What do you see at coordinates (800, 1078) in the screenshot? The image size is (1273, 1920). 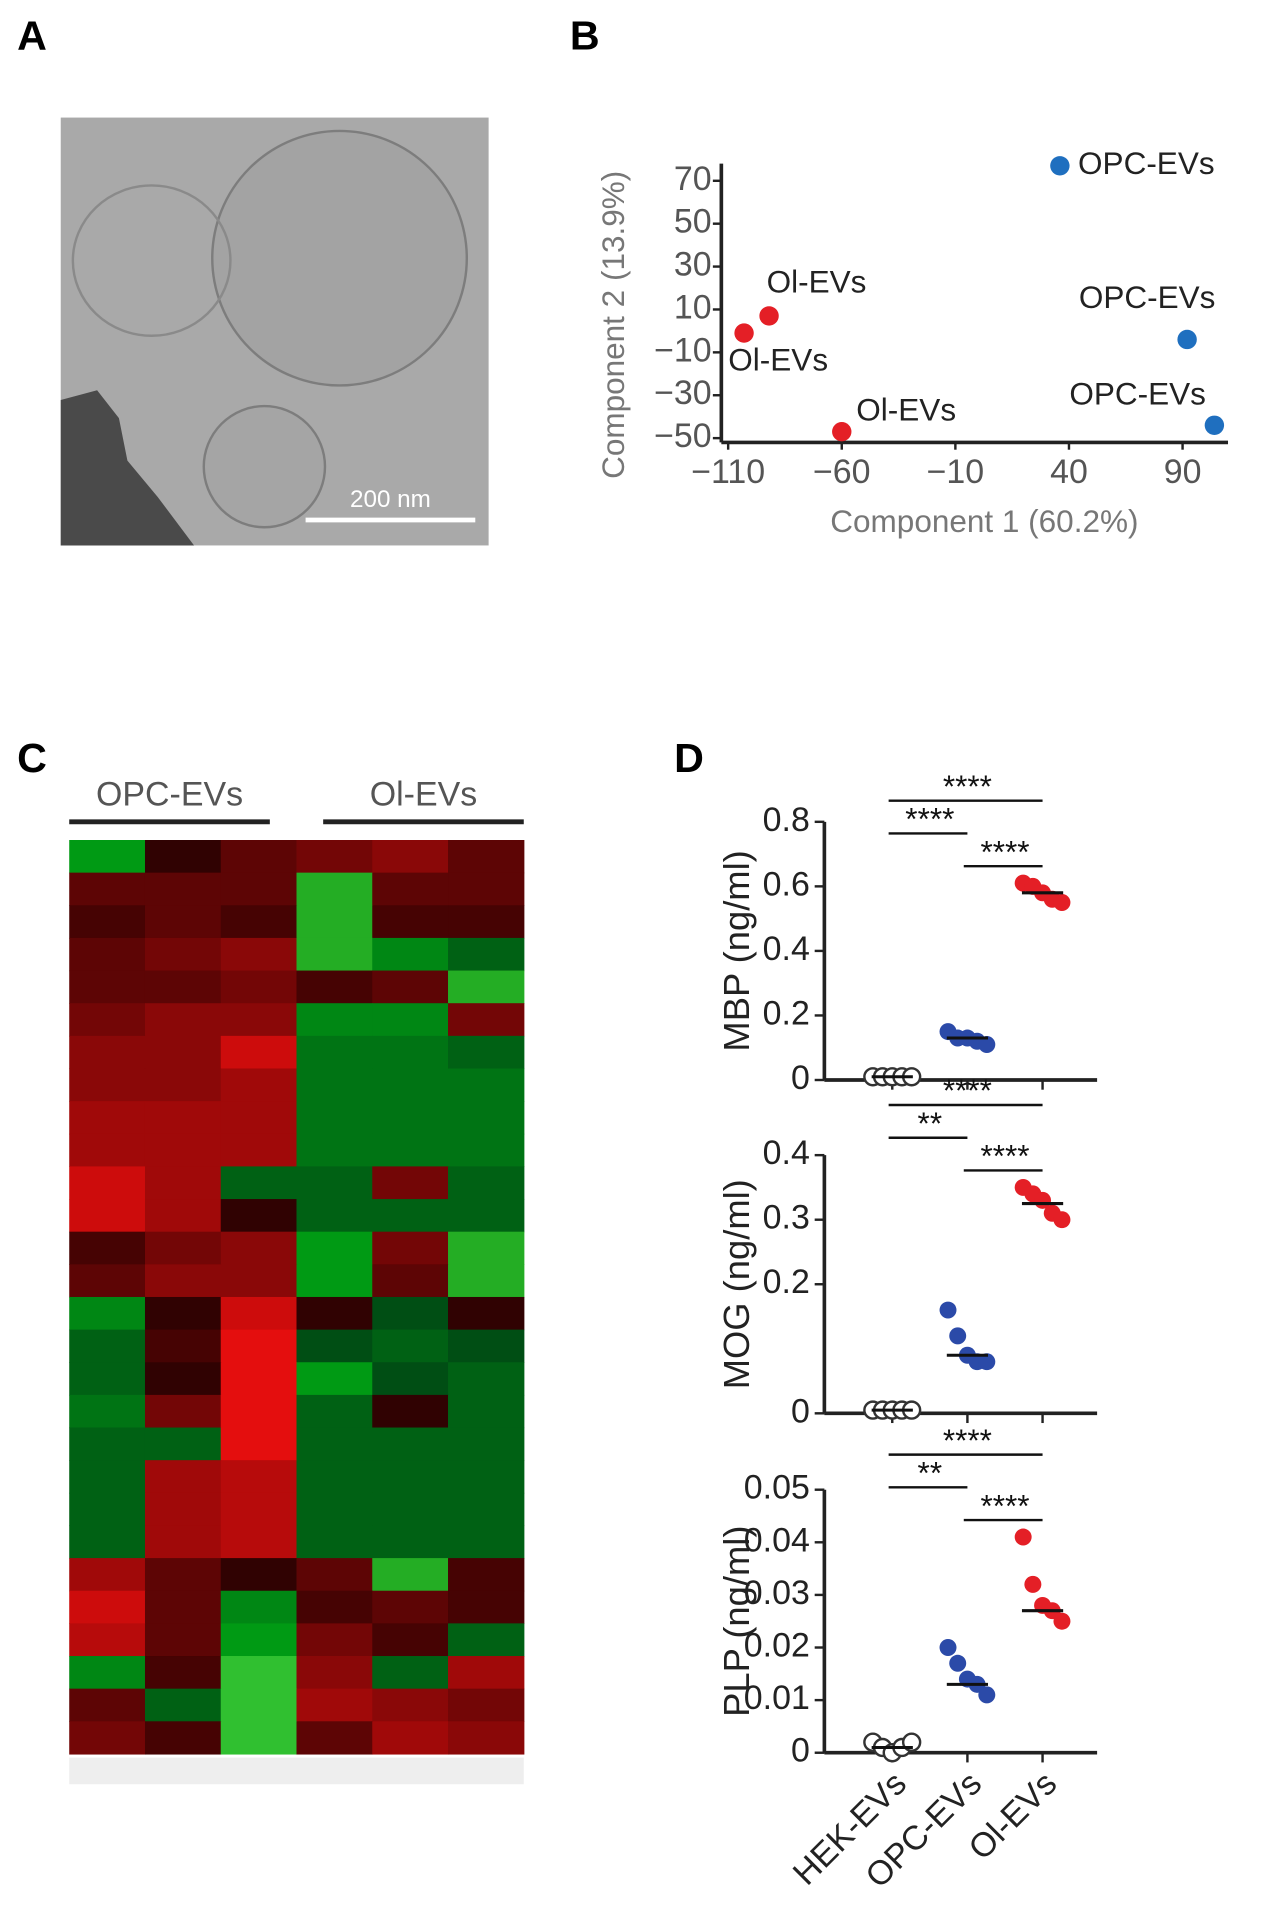 I see `y-tick-label: 0` at bounding box center [800, 1078].